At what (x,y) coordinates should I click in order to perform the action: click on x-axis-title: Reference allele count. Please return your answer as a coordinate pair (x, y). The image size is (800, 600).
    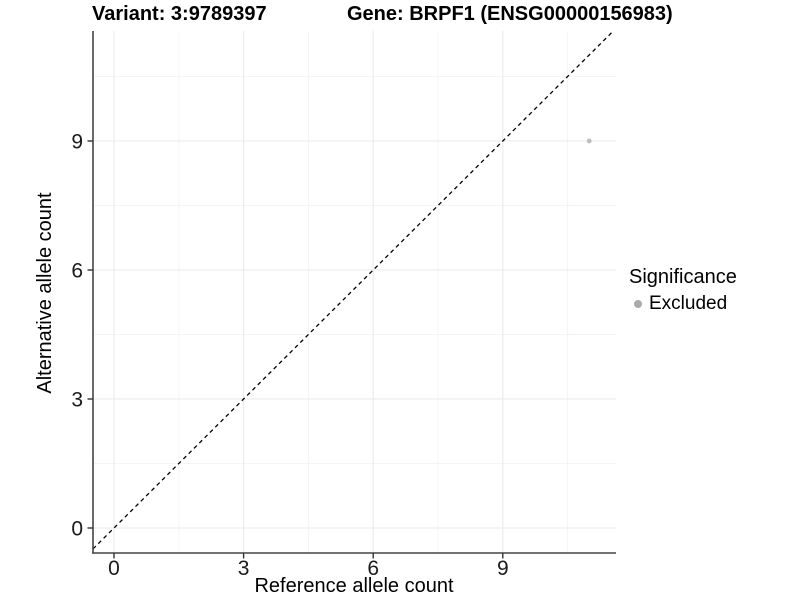
    Looking at the image, I should click on (354, 586).